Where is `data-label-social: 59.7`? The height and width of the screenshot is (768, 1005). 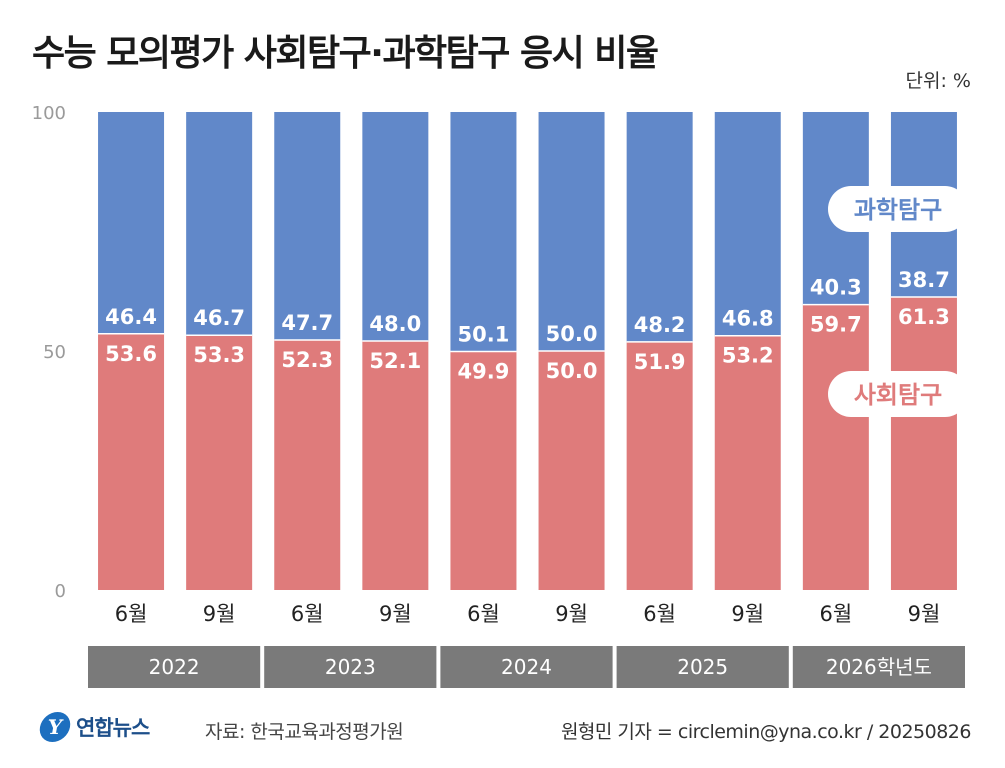 data-label-social: 59.7 is located at coordinates (836, 325).